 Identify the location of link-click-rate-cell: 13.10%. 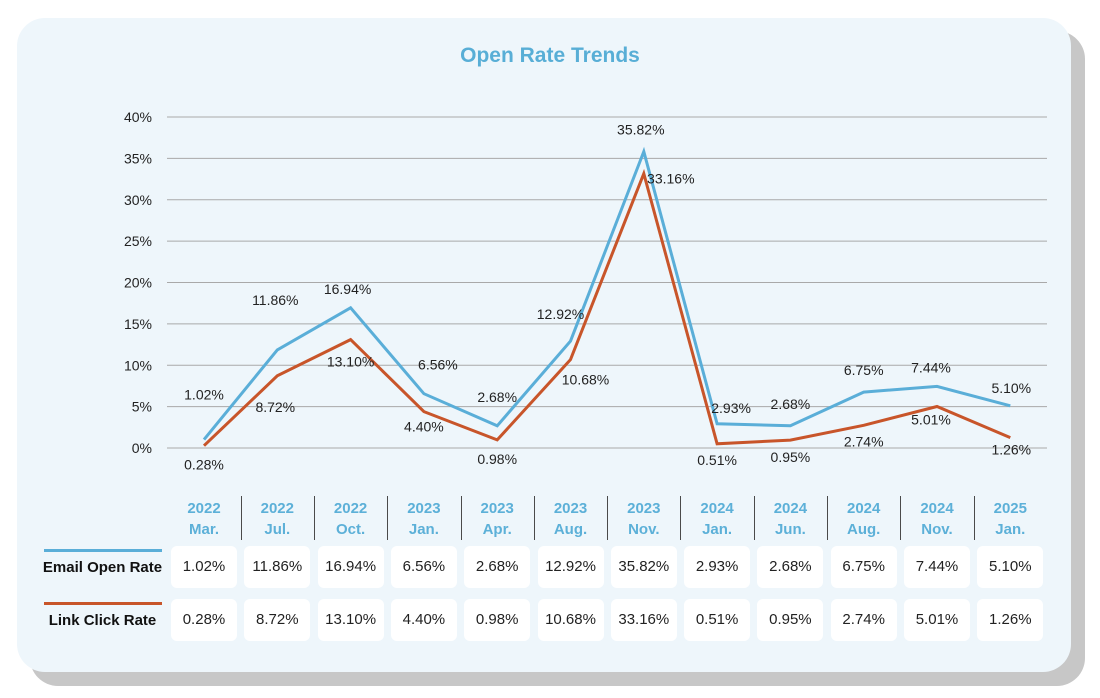
(350, 620).